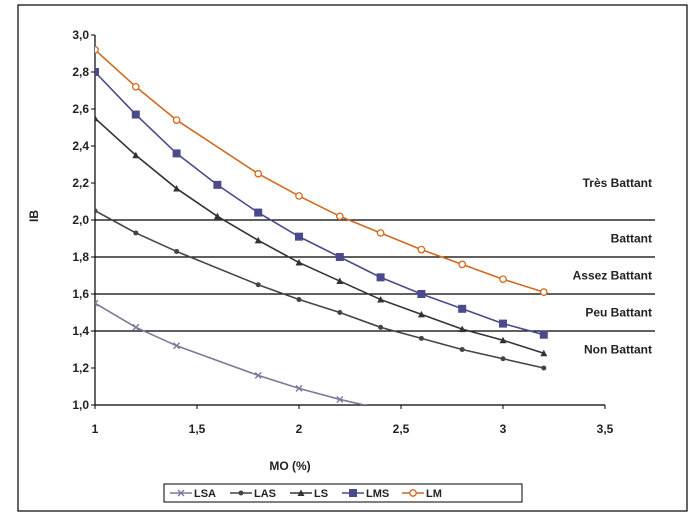 The image size is (695, 516). I want to click on x-tick-label: 3,5, so click(605, 429).